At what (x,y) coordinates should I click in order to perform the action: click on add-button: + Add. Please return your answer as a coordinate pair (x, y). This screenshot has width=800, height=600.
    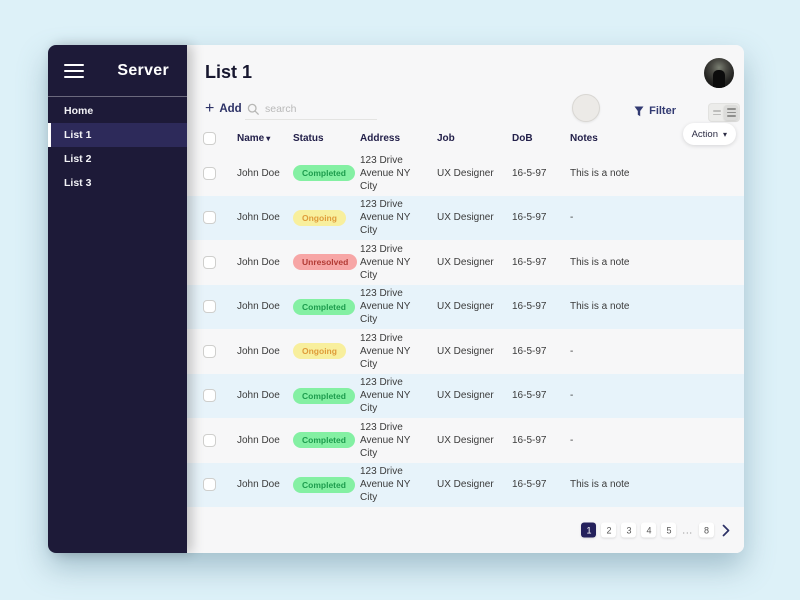
    Looking at the image, I should click on (223, 108).